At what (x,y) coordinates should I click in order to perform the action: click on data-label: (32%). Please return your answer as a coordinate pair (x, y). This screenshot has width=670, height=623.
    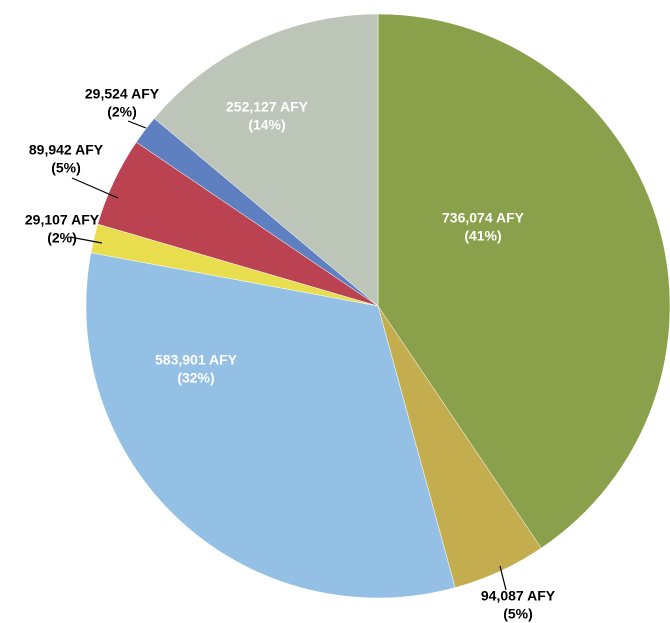
    Looking at the image, I should click on (195, 378).